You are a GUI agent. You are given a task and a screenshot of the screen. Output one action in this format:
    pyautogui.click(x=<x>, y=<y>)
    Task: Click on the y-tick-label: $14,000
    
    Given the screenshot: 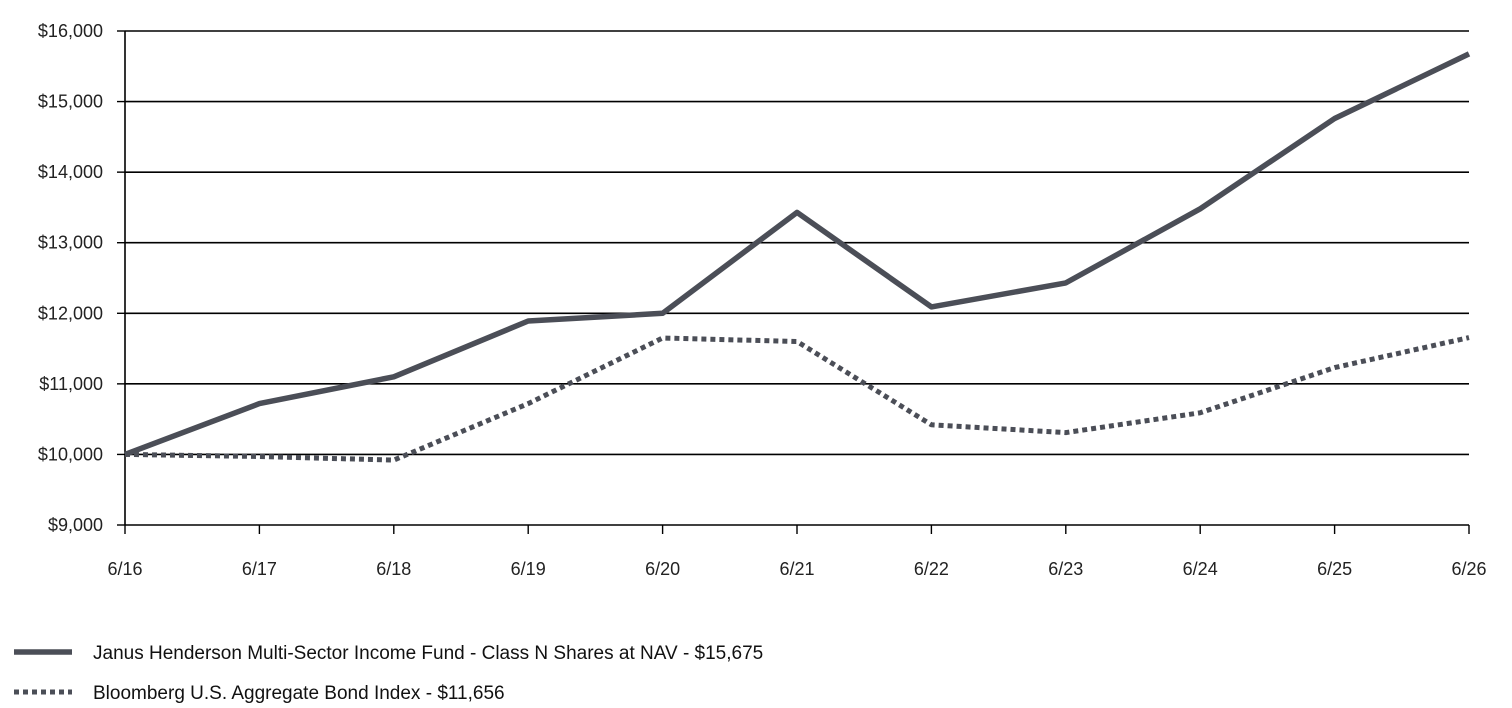 What is the action you would take?
    pyautogui.click(x=70, y=172)
    